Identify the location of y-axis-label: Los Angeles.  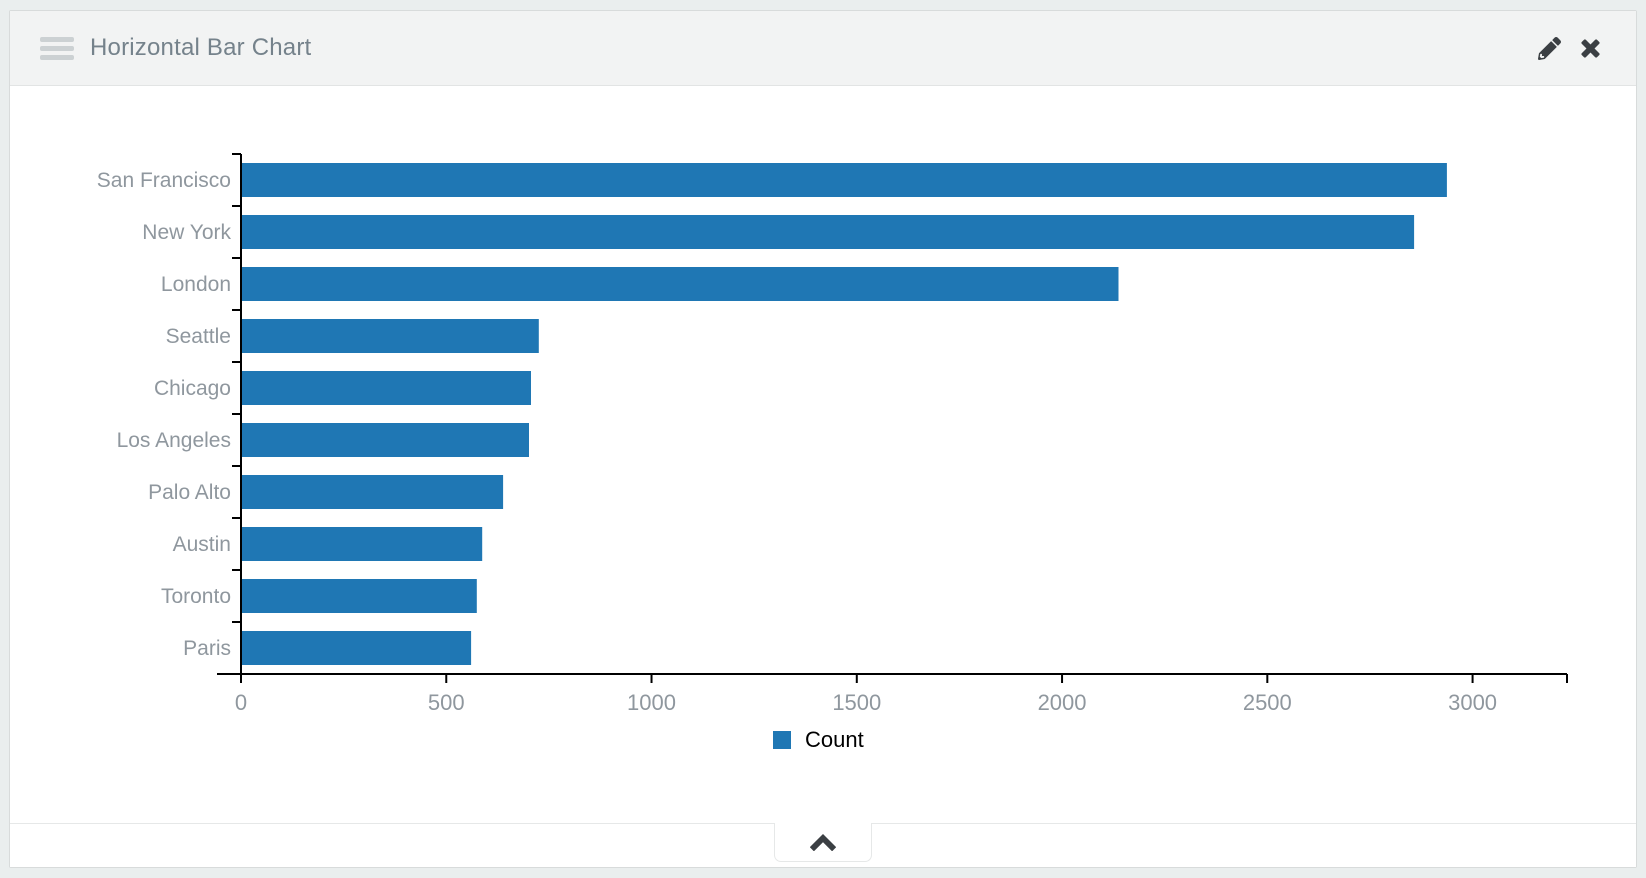
(174, 440).